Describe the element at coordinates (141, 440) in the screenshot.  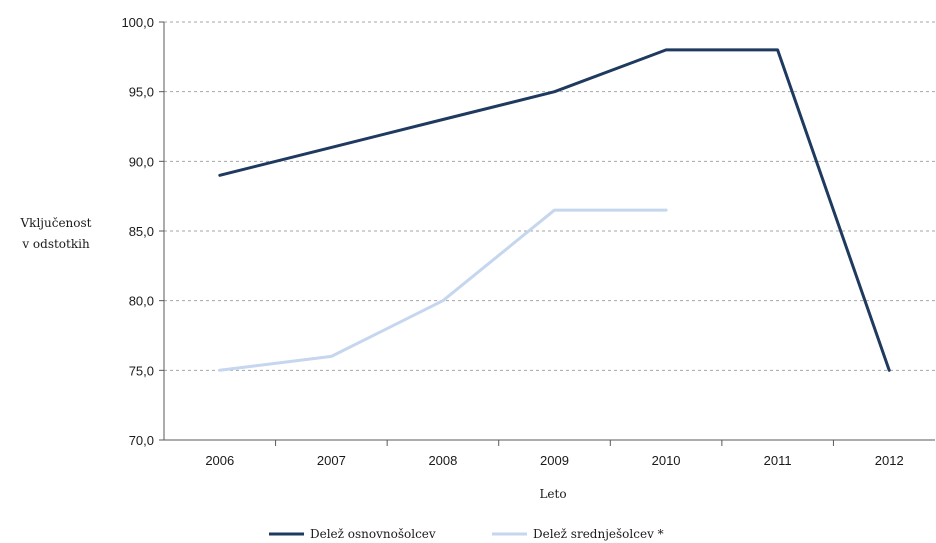
I see `y-tick-label: 70,0` at that location.